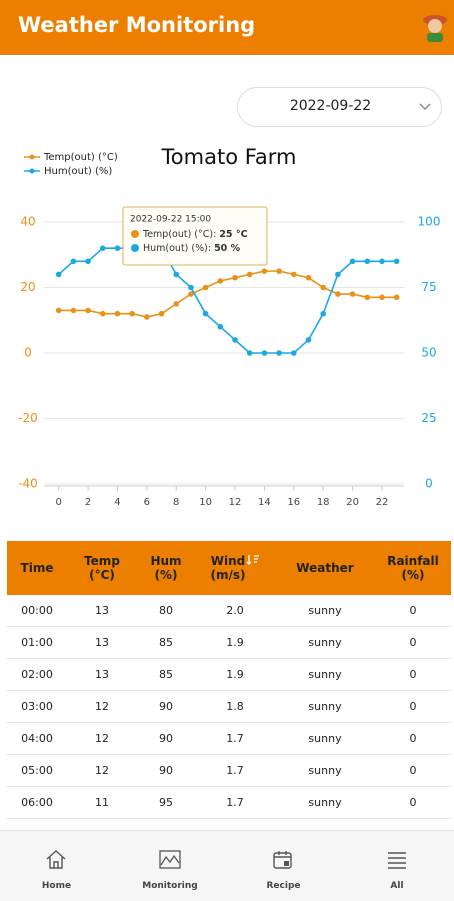 This screenshot has height=901, width=454. Describe the element at coordinates (80, 157) in the screenshot. I see `legend-label: Temp(out) (°C)` at that location.